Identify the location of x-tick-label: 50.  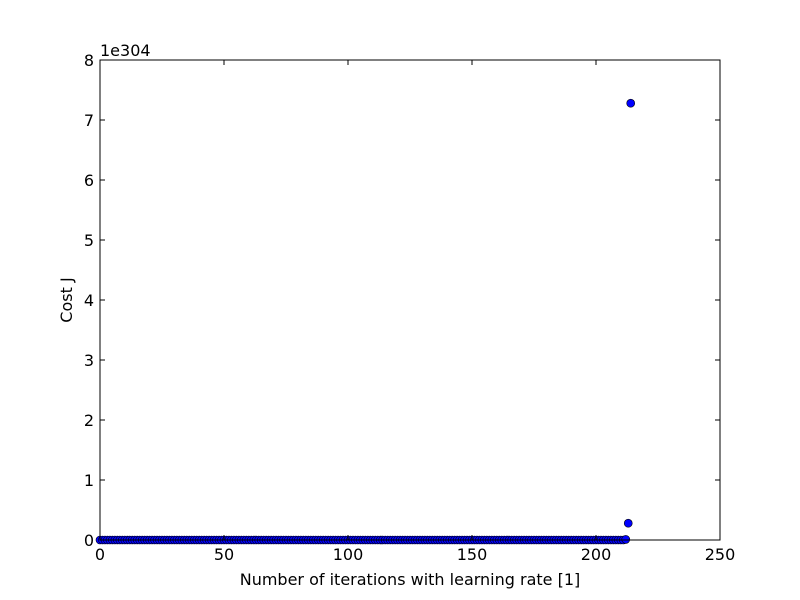
(224, 554).